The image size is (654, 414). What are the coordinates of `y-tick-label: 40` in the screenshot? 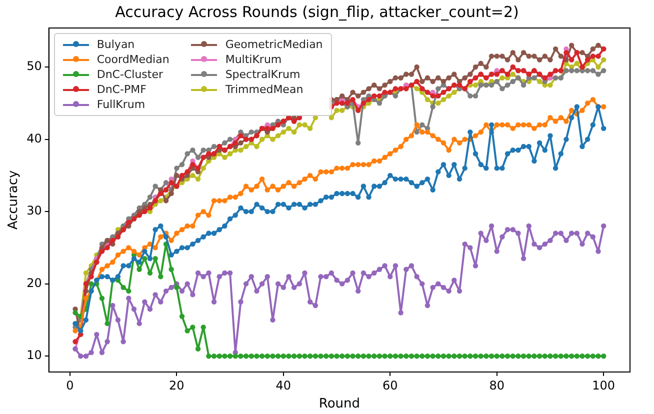 It's located at (34, 138).